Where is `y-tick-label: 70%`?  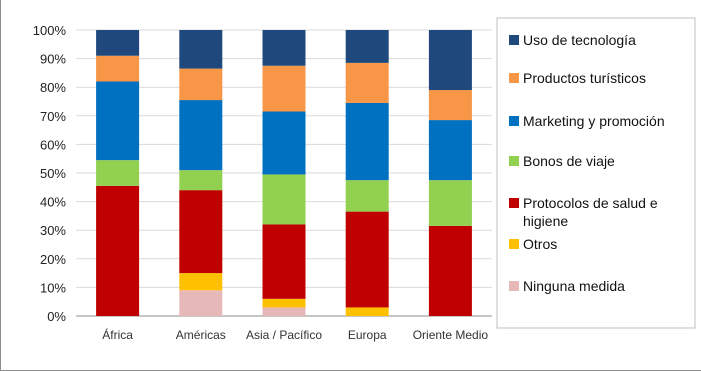 y-tick-label: 70% is located at coordinates (53, 116).